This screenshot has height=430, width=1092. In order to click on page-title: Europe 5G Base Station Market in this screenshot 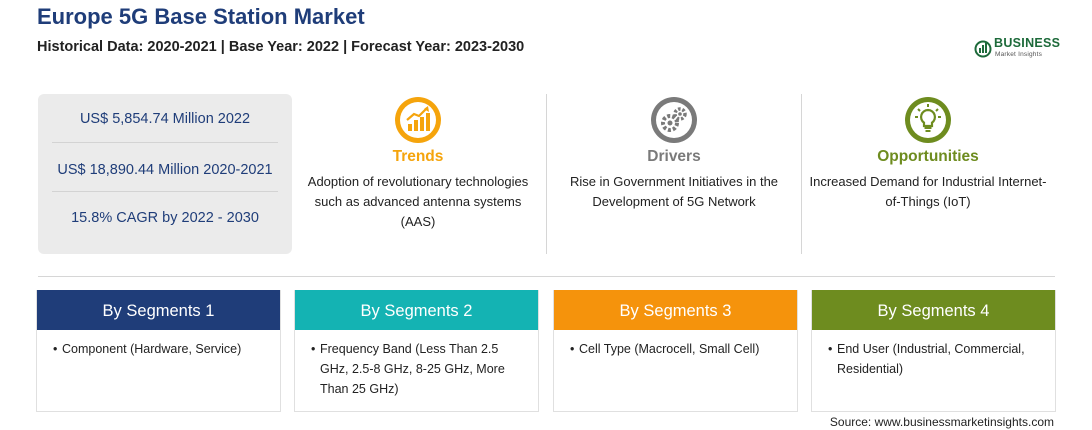, I will do `click(201, 16)`.